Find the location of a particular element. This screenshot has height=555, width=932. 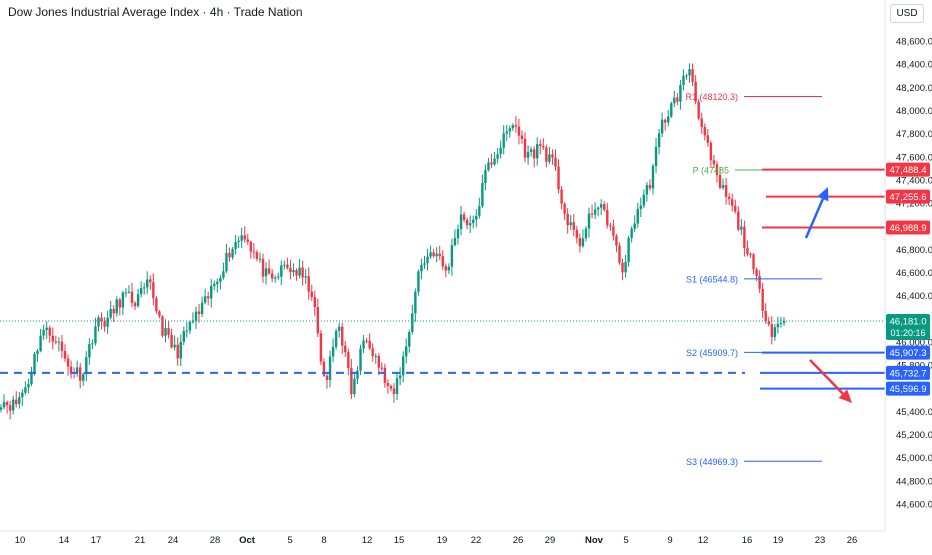

level-price-label: 47,488.4 is located at coordinates (908, 169).